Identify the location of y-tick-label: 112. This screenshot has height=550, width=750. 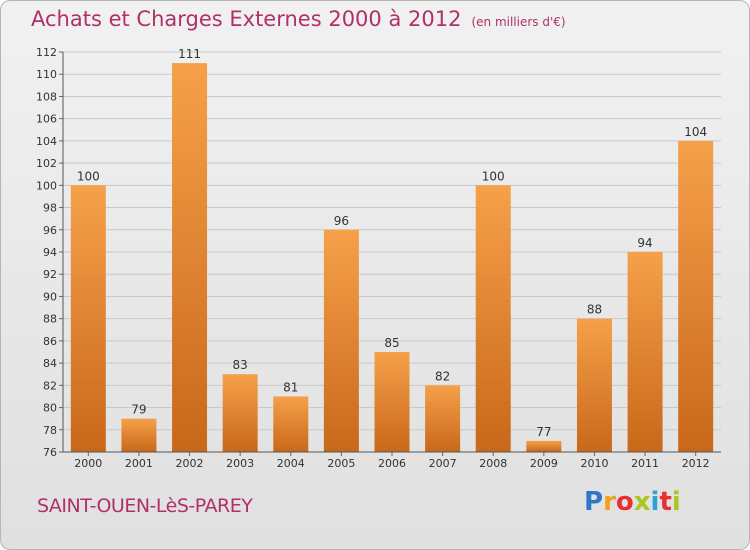
(46, 52).